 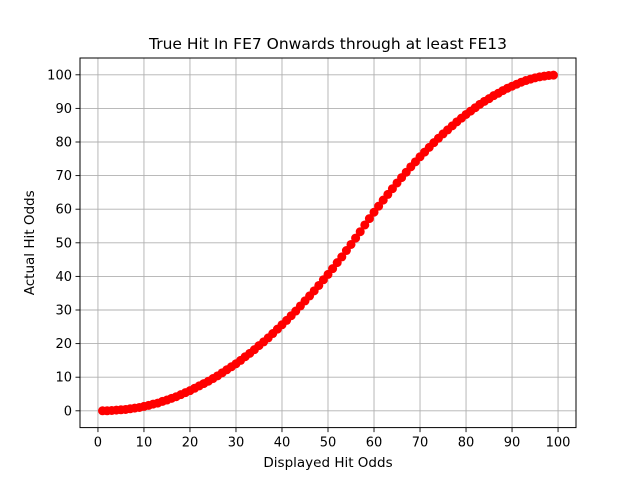 I want to click on x-axis-label: Displayed Hit Odds, so click(x=327, y=463).